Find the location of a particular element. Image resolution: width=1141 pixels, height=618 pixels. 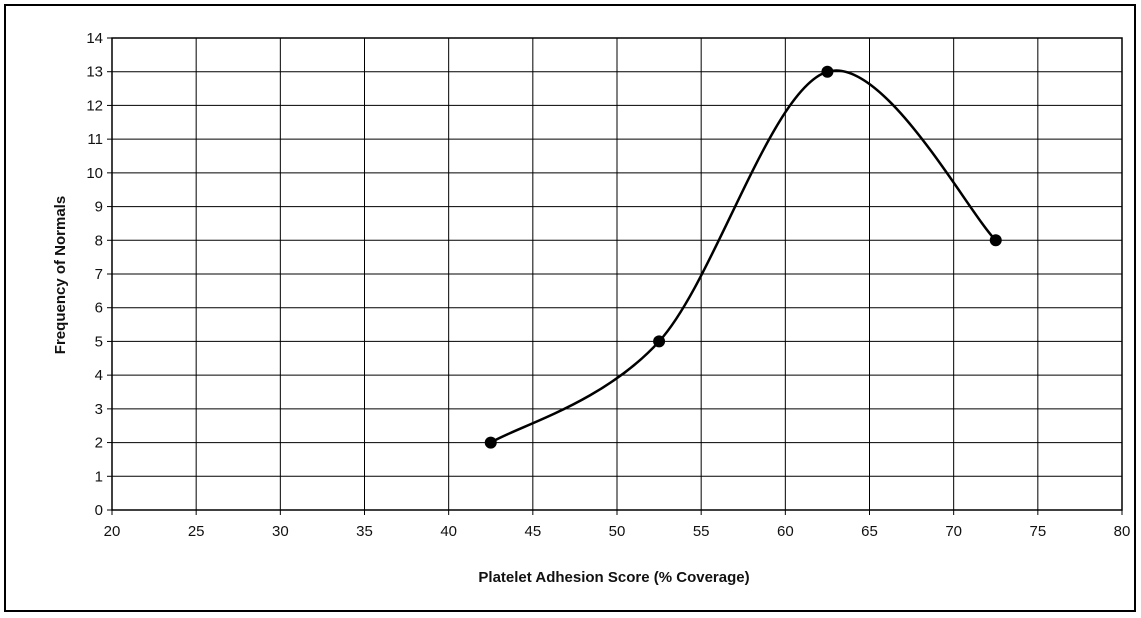

x-tick-label: 60 is located at coordinates (785, 531).